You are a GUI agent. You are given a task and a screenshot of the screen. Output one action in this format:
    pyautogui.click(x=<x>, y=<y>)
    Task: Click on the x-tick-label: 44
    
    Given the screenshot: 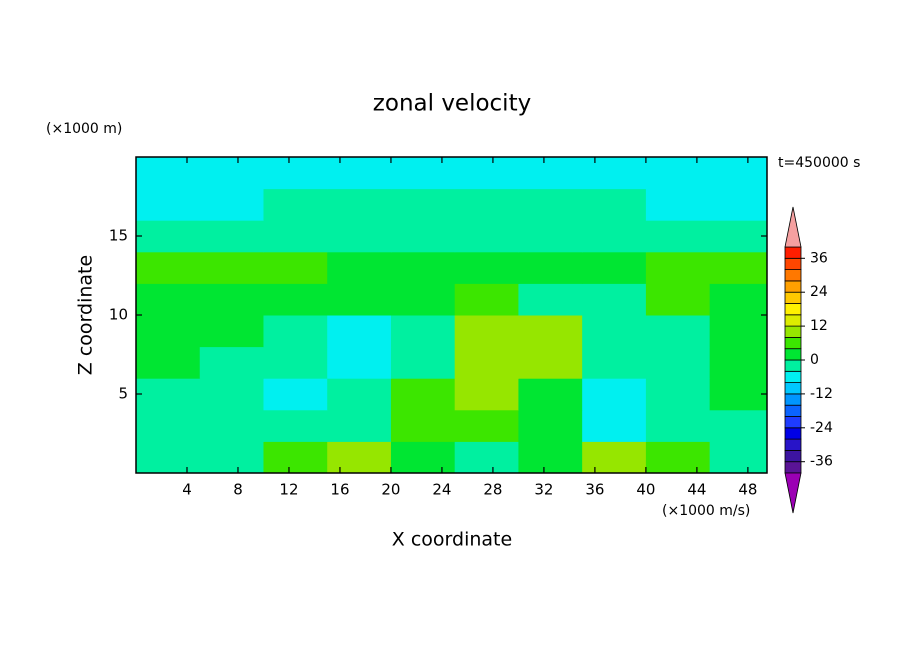 What is the action you would take?
    pyautogui.click(x=696, y=490)
    